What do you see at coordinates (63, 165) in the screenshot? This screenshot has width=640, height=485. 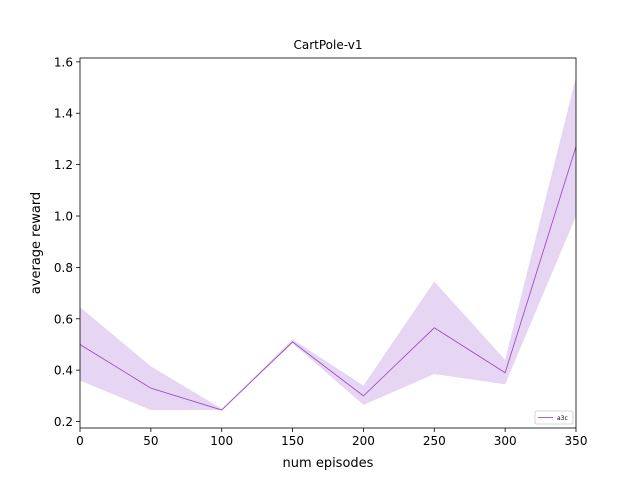 I see `y-tick-label: 1.2` at bounding box center [63, 165].